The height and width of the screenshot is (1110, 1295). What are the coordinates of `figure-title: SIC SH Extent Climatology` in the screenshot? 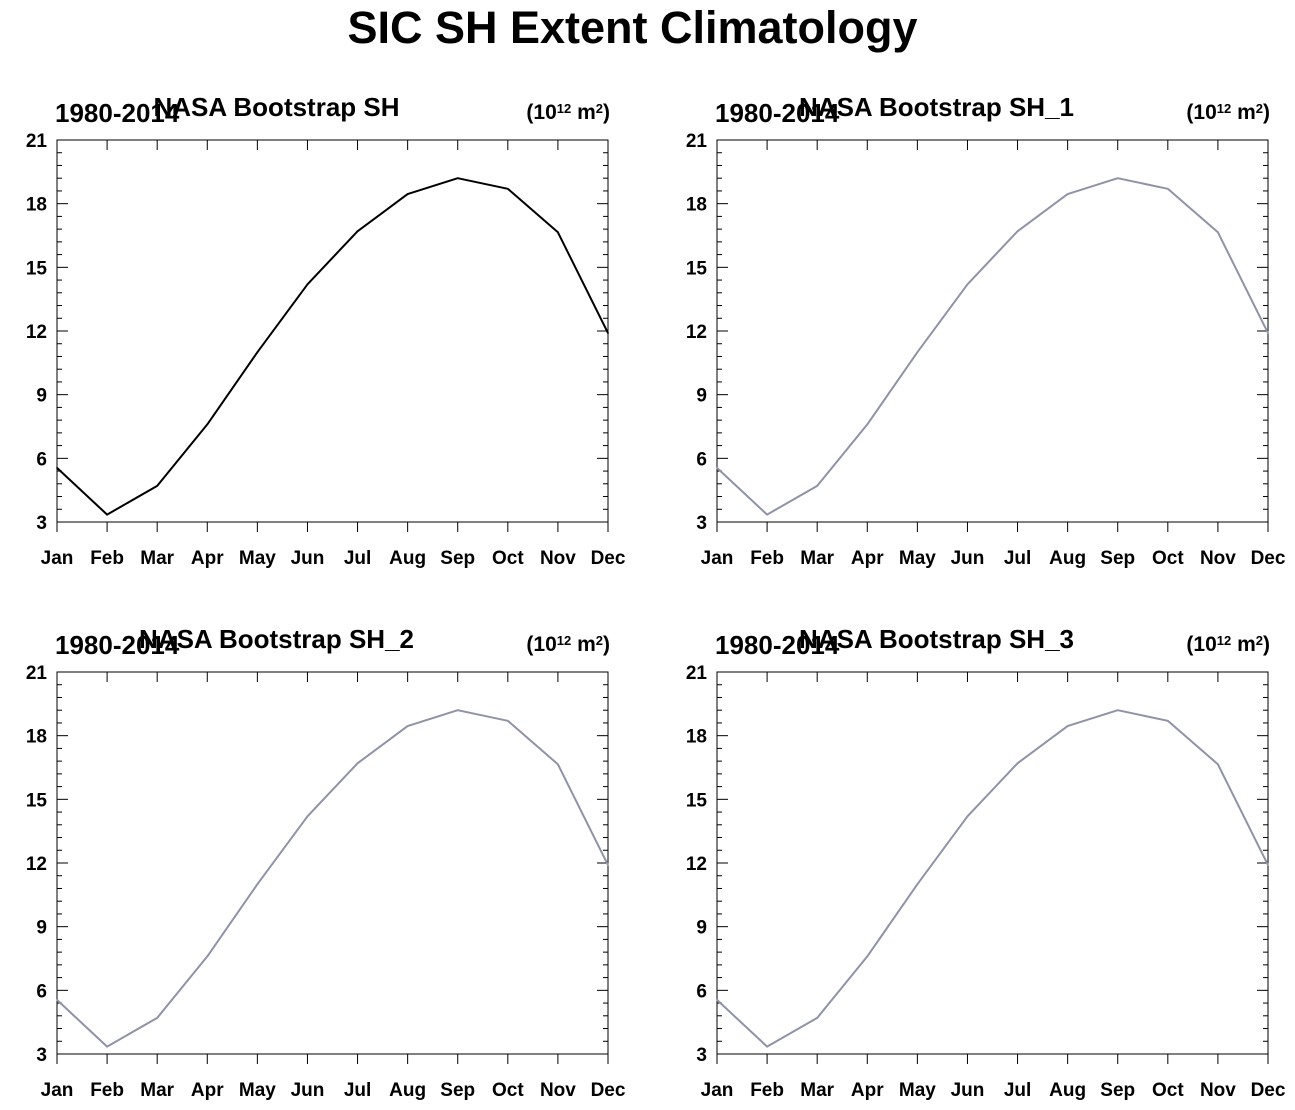 It's located at (632, 27).